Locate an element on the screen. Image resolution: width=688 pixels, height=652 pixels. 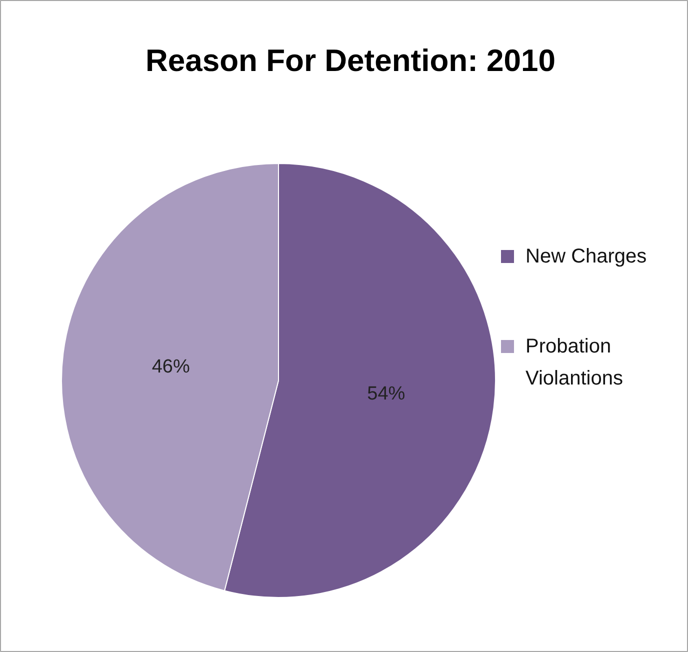
data-label: 54% is located at coordinates (386, 394).